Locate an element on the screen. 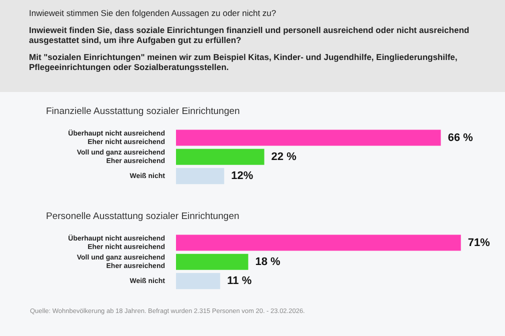 The height and width of the screenshot is (336, 505). text: Mit "sozialen Einrichtungen" meinen wir zum Beispiel Kitas, Kinder- und Jugendhilfe, Eingliederungshilfe, Pflegeeinrichtungen oder Sozialberatungsstellen. is located at coordinates (243, 62).